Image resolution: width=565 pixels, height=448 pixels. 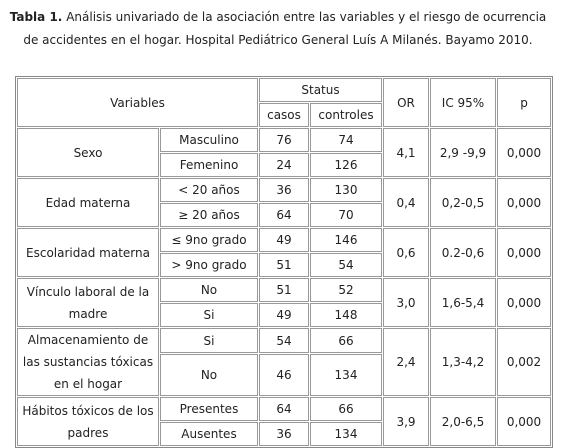 I want to click on variable-cell: Hábitos tóxicos de los padres, so click(x=88, y=421).